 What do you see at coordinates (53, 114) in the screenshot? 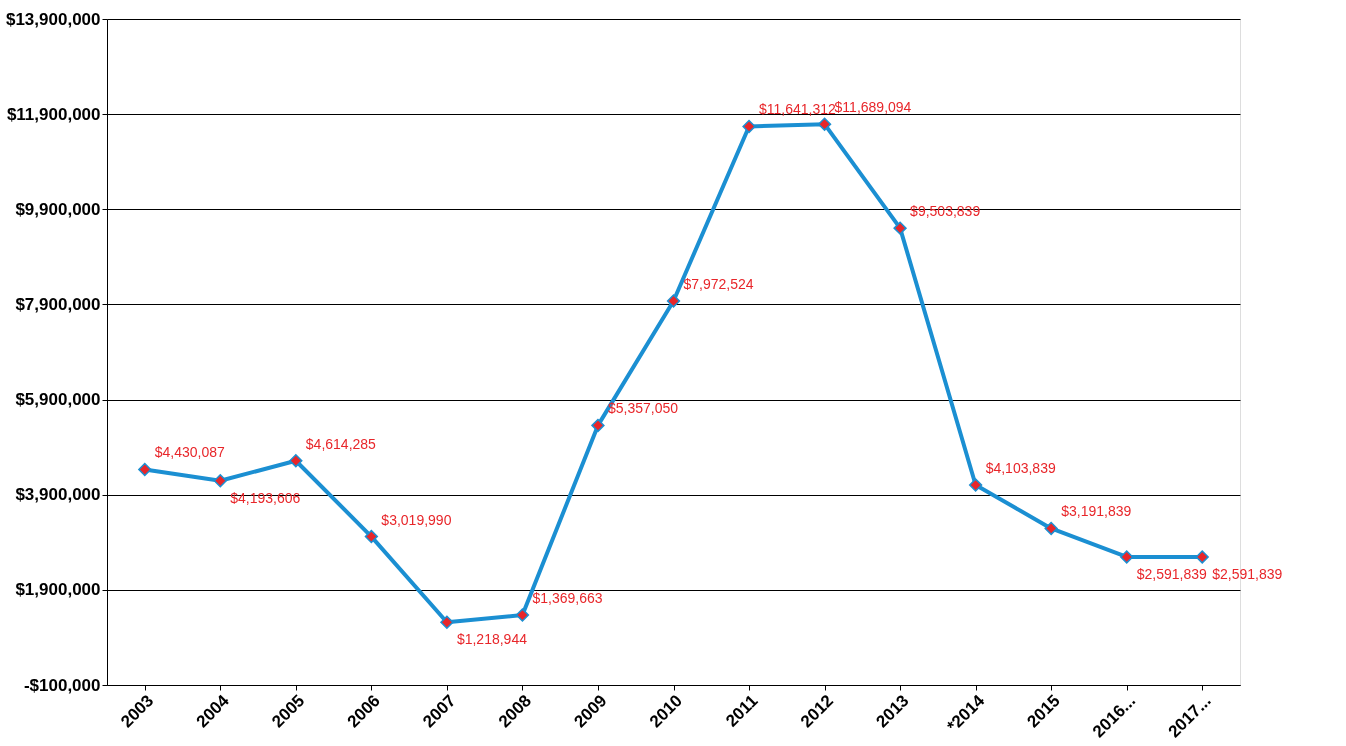
I see `y-tick-label: $11,900,000` at bounding box center [53, 114].